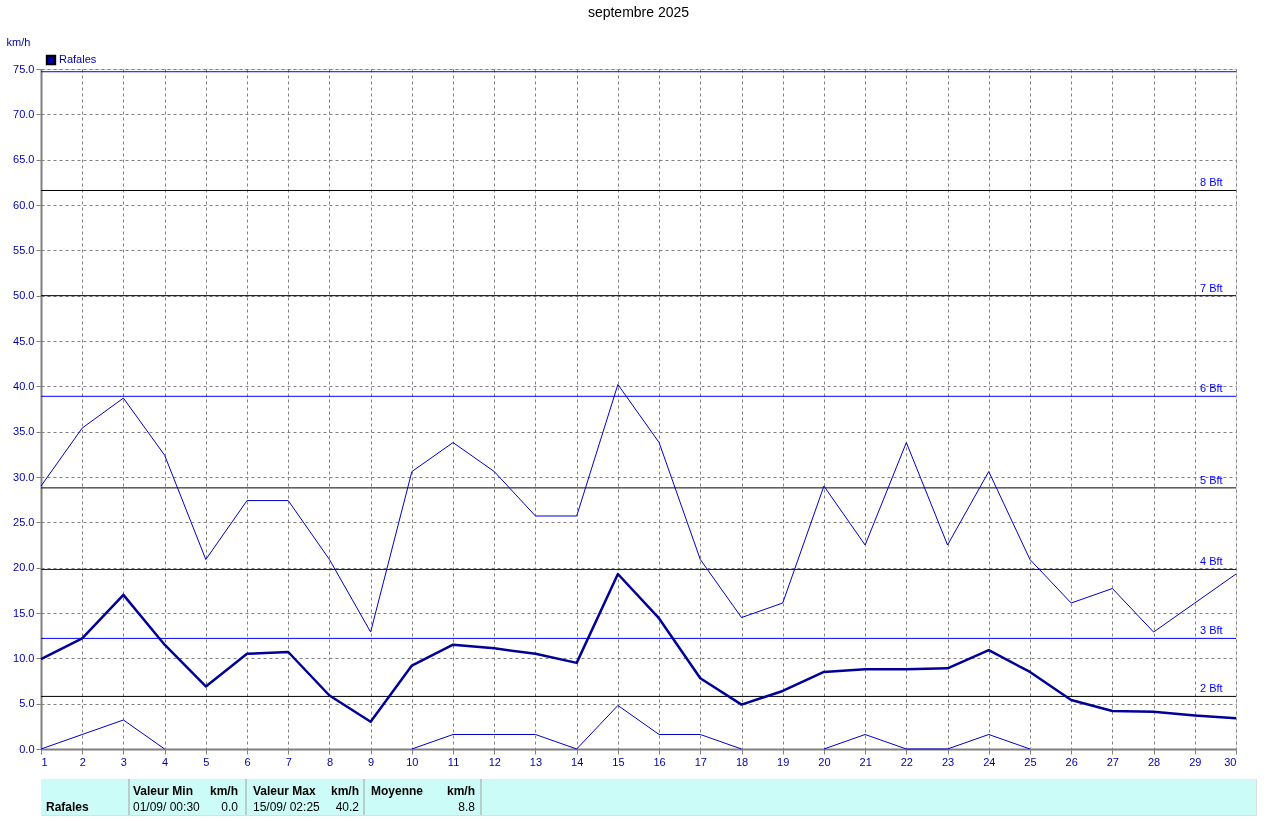  What do you see at coordinates (24, 159) in the screenshot?
I see `y-tick-label: 65.0` at bounding box center [24, 159].